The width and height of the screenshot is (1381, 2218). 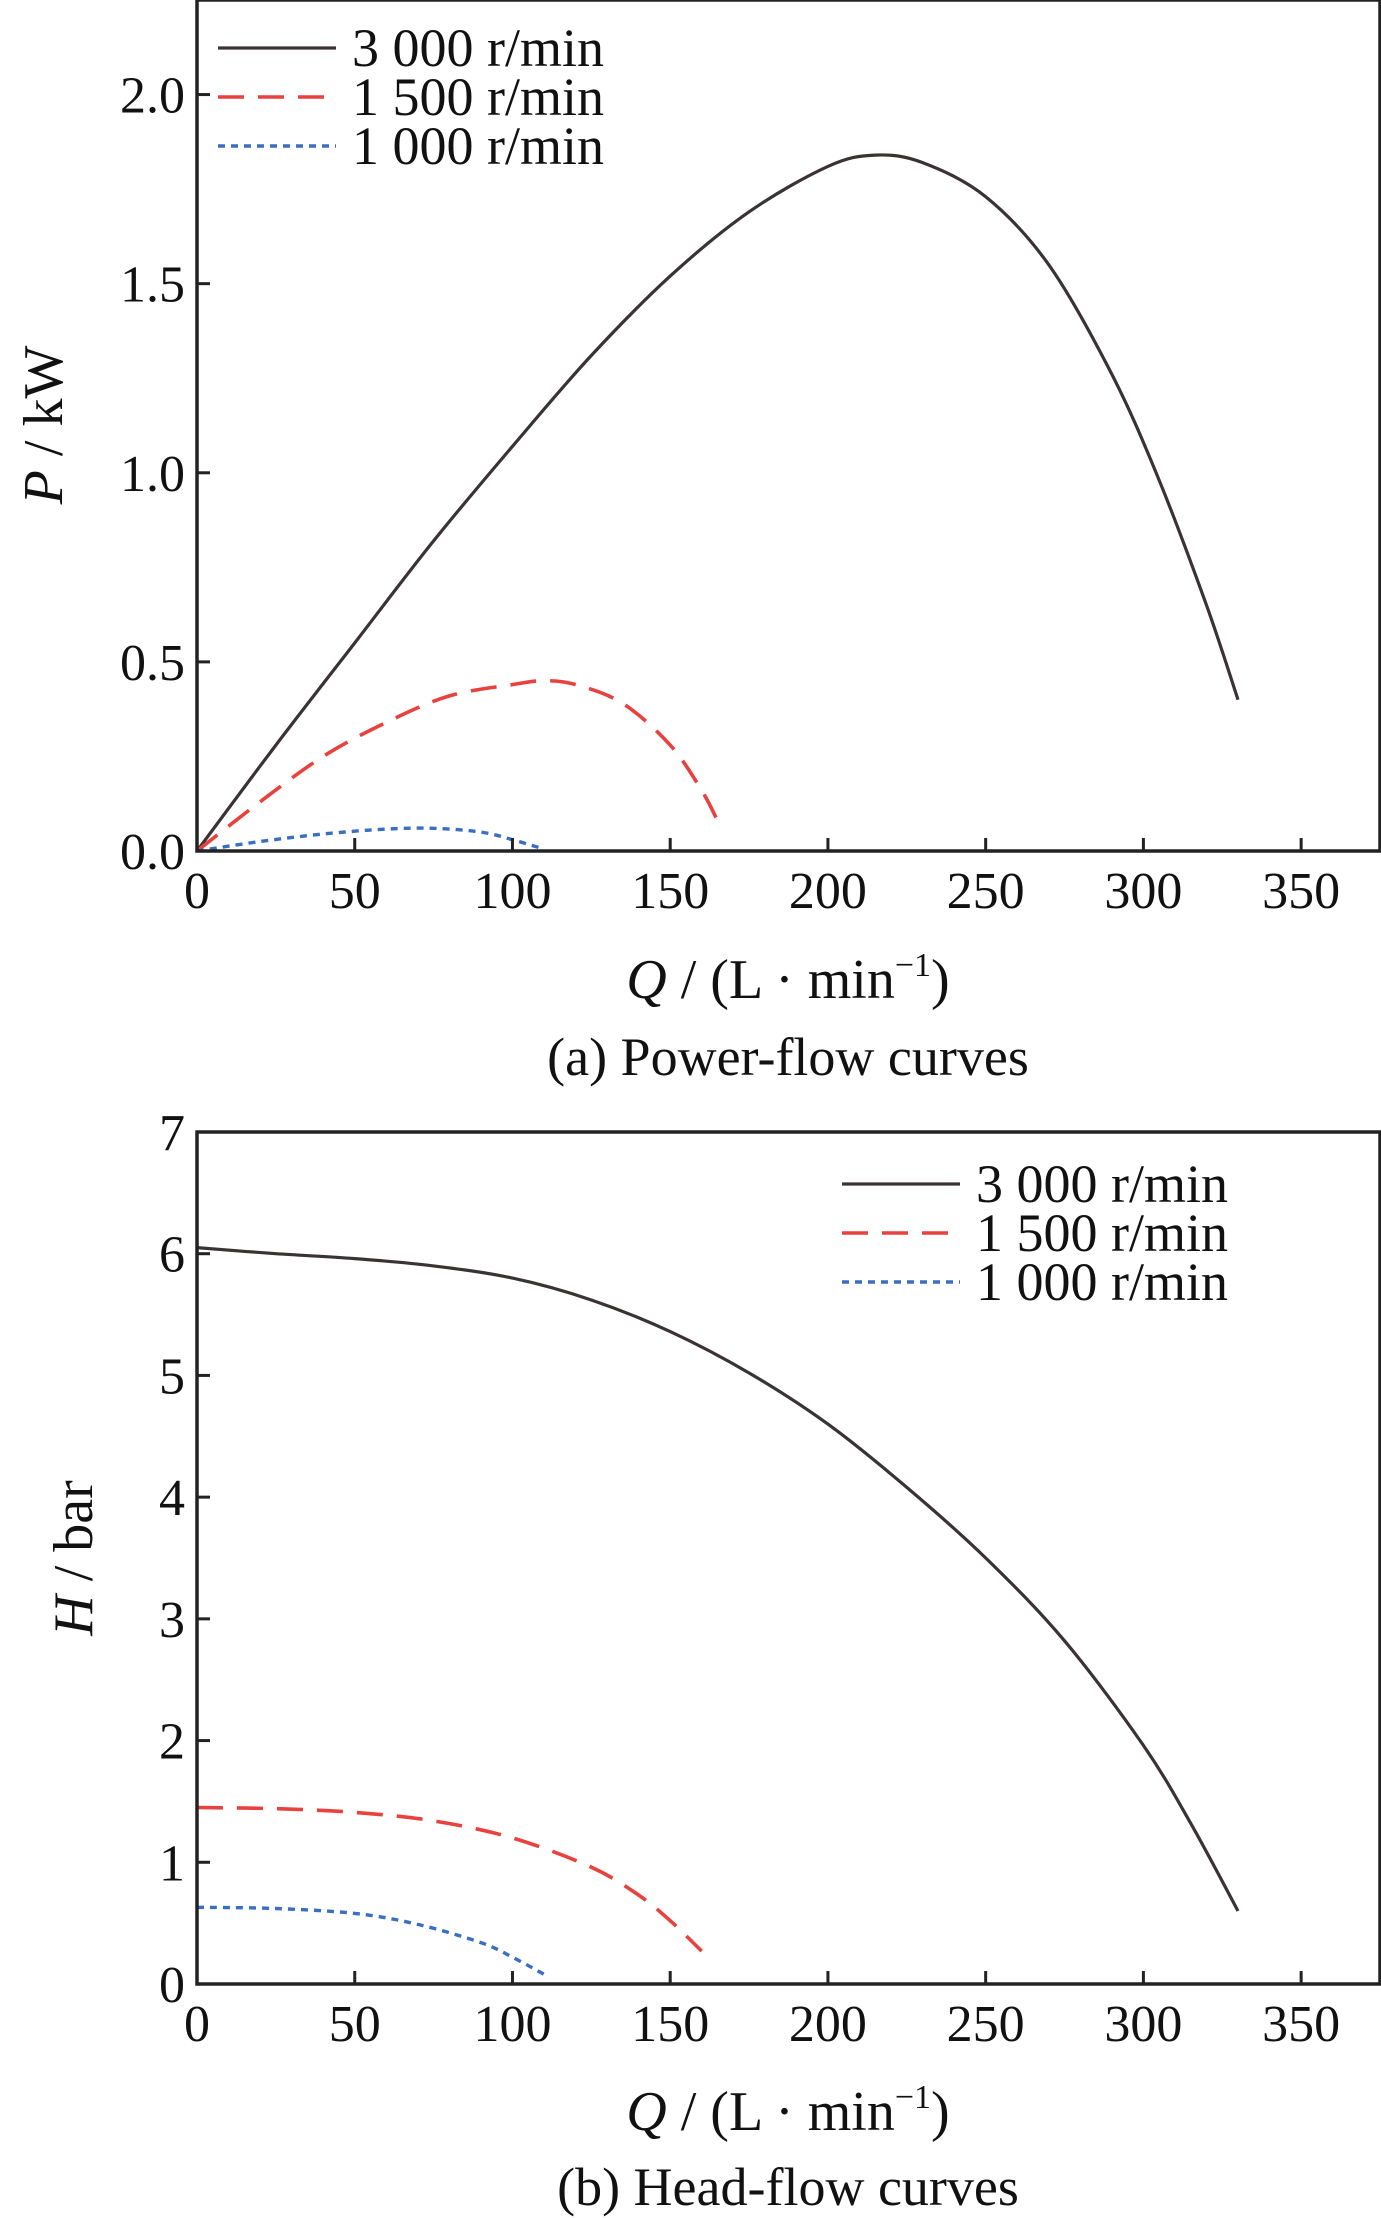 What do you see at coordinates (646, 2112) in the screenshot?
I see `head-x-axis-var: Q` at bounding box center [646, 2112].